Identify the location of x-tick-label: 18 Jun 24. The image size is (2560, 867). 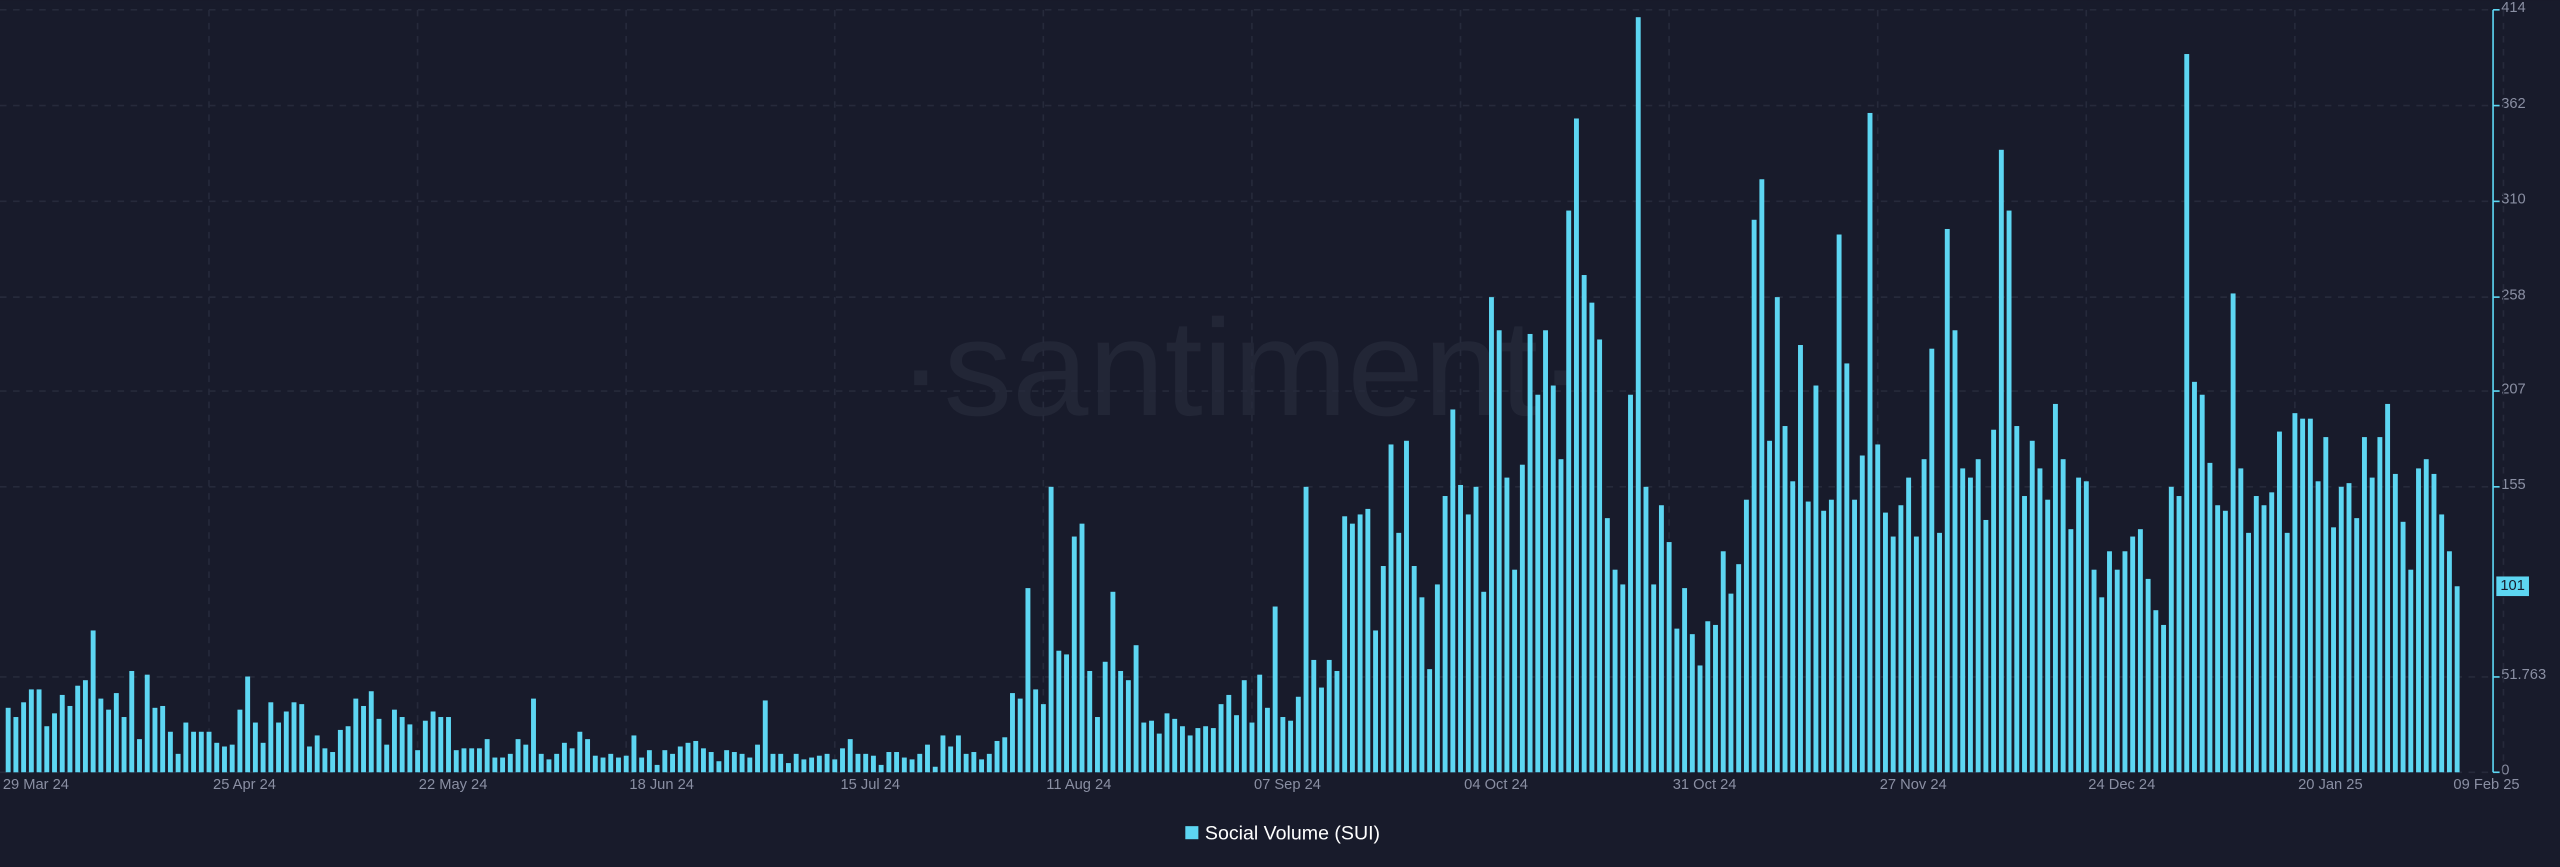
(661, 785).